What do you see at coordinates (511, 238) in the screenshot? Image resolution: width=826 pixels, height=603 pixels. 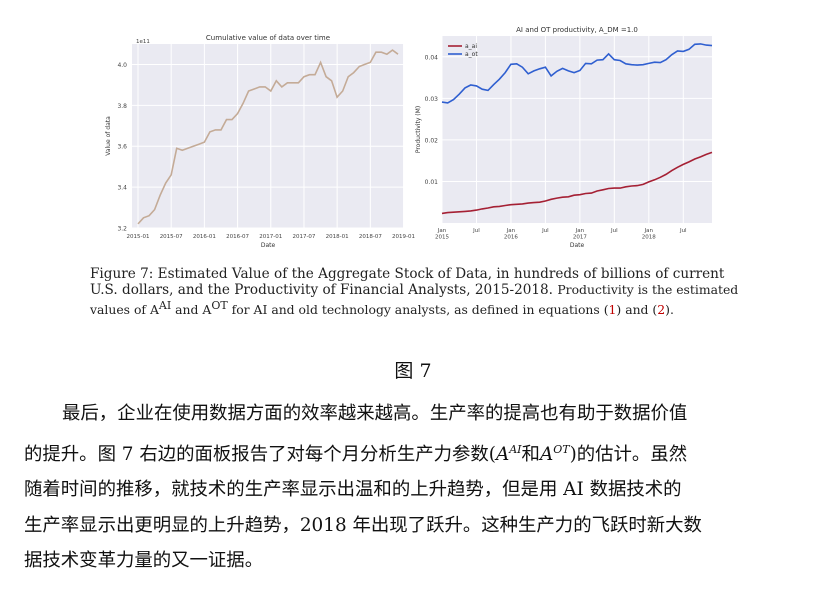 I see `x-tick-year-label: 2016` at bounding box center [511, 238].